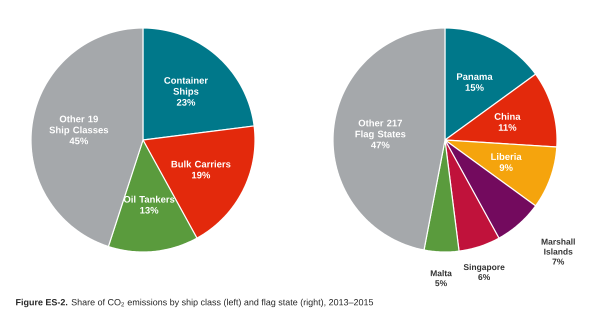 The height and width of the screenshot is (323, 600). What do you see at coordinates (506, 167) in the screenshot?
I see `data-label: 9%` at bounding box center [506, 167].